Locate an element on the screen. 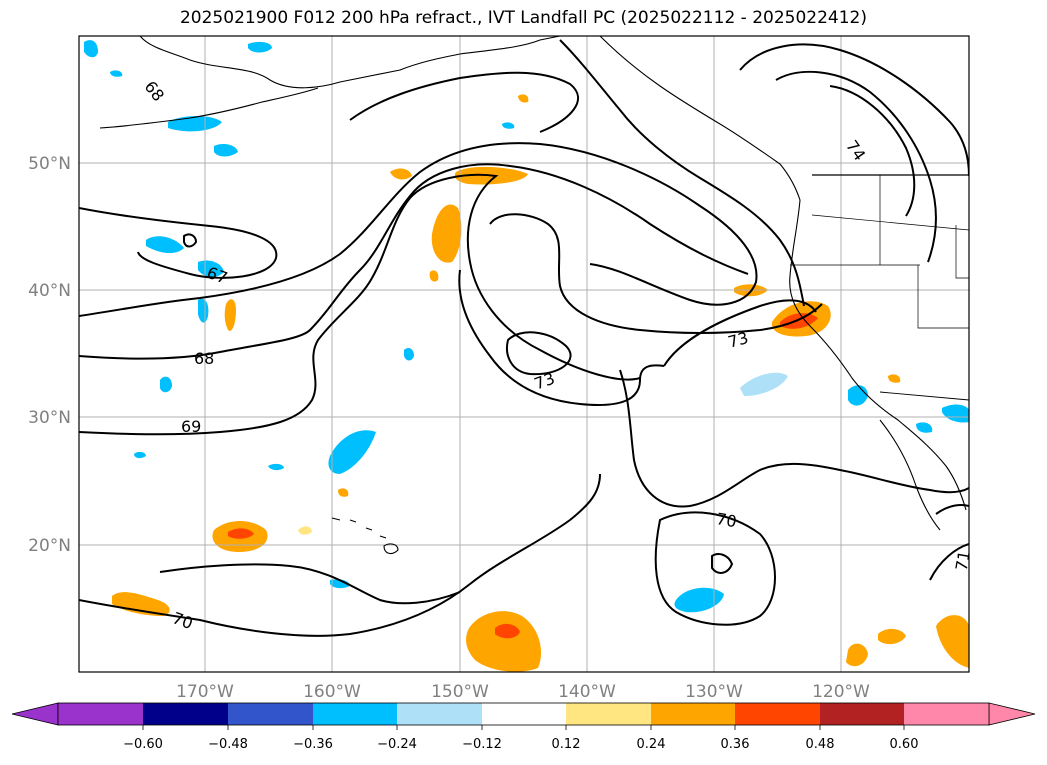 Image resolution: width=1047 pixels, height=765 pixels. positive-anomaly-core is located at coordinates (241, 533).